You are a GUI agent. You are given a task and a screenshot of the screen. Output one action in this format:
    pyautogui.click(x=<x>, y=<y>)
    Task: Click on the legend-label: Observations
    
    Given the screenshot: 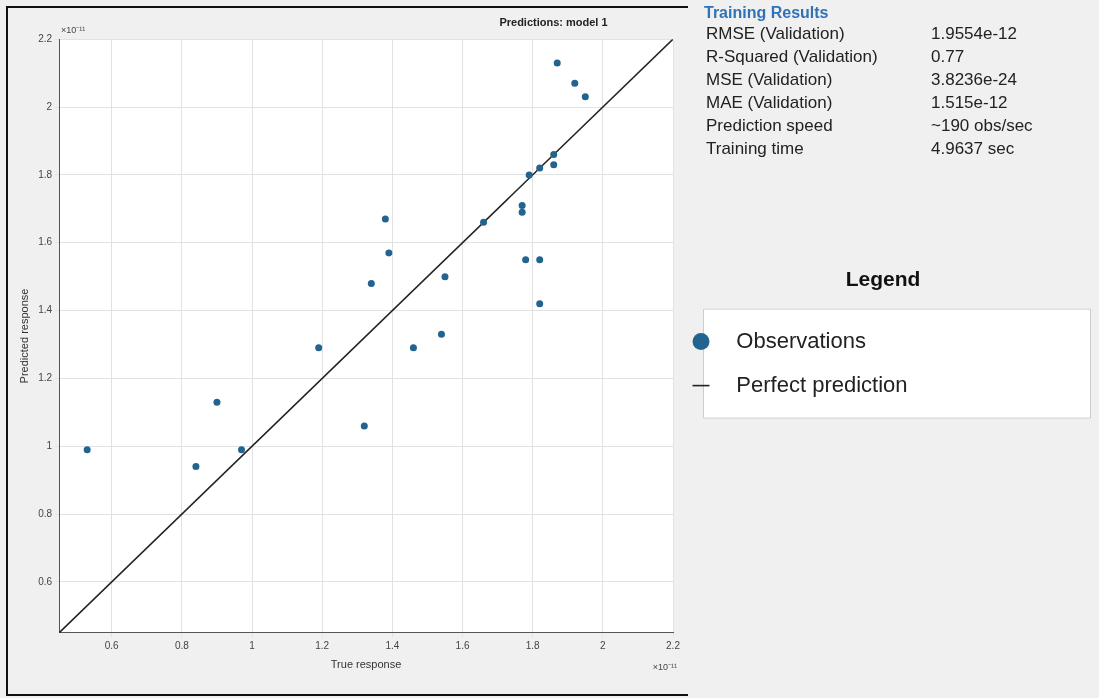 What is the action you would take?
    pyautogui.click(x=792, y=340)
    